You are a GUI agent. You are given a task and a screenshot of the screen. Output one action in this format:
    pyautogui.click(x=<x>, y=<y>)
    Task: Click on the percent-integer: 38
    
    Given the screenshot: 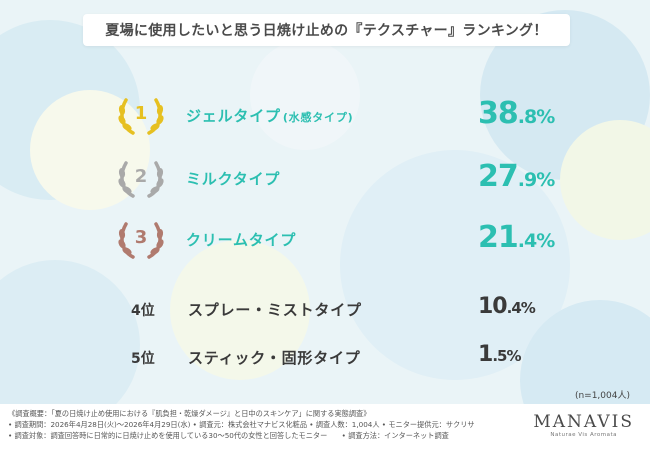 What is the action you would take?
    pyautogui.click(x=498, y=113)
    